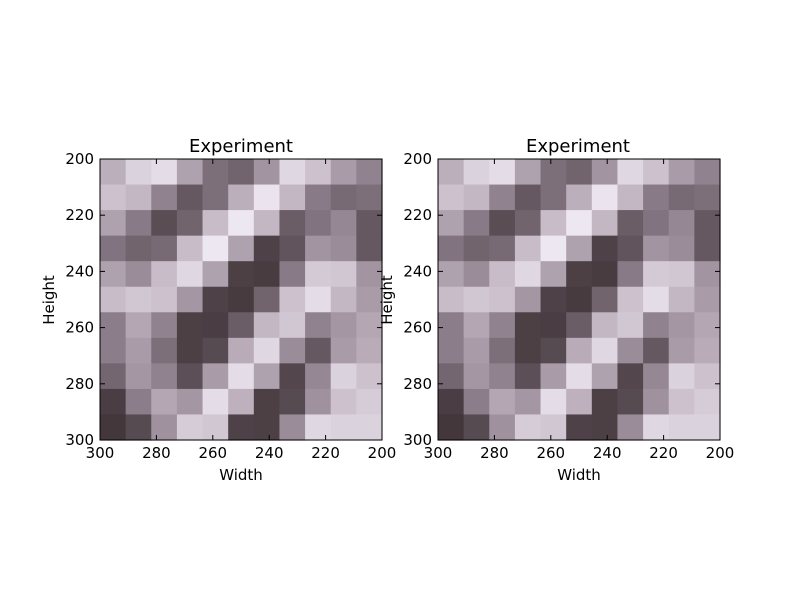 The height and width of the screenshot is (600, 800). I want to click on y-tick-label: 240, so click(417, 271).